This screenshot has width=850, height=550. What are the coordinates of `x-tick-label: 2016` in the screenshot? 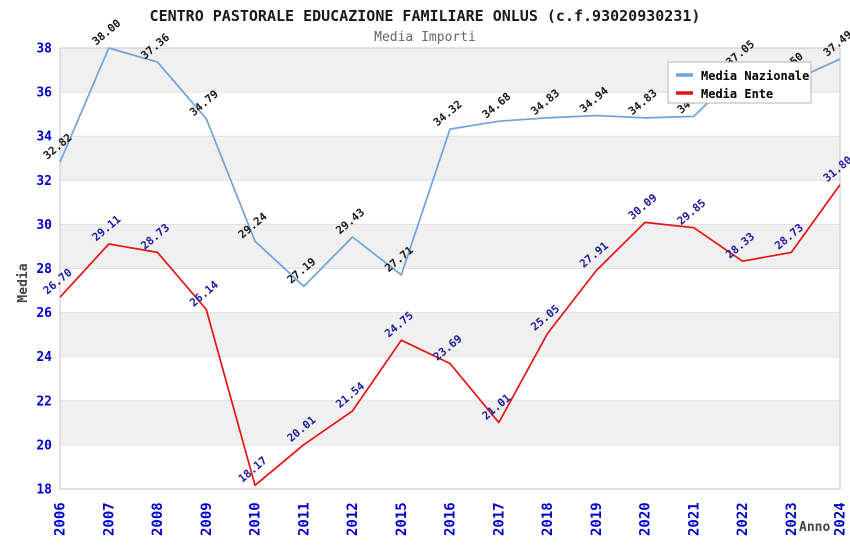 It's located at (451, 519).